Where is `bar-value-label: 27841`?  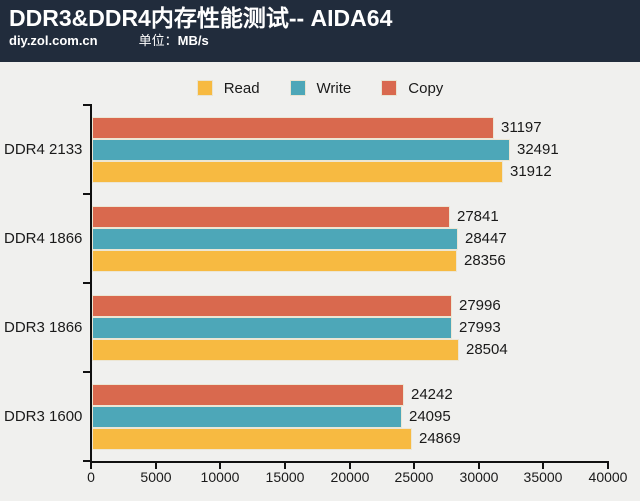
bar-value-label: 27841 is located at coordinates (478, 216).